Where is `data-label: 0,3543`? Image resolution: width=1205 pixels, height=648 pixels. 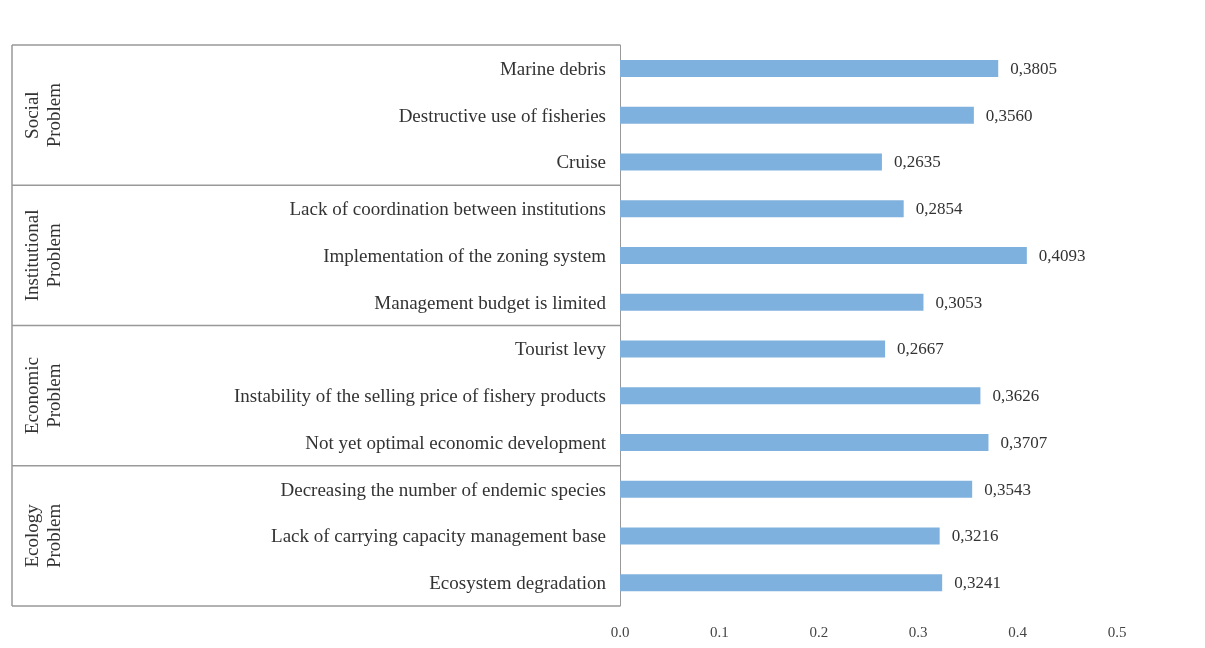
data-label: 0,3543 is located at coordinates (1007, 489).